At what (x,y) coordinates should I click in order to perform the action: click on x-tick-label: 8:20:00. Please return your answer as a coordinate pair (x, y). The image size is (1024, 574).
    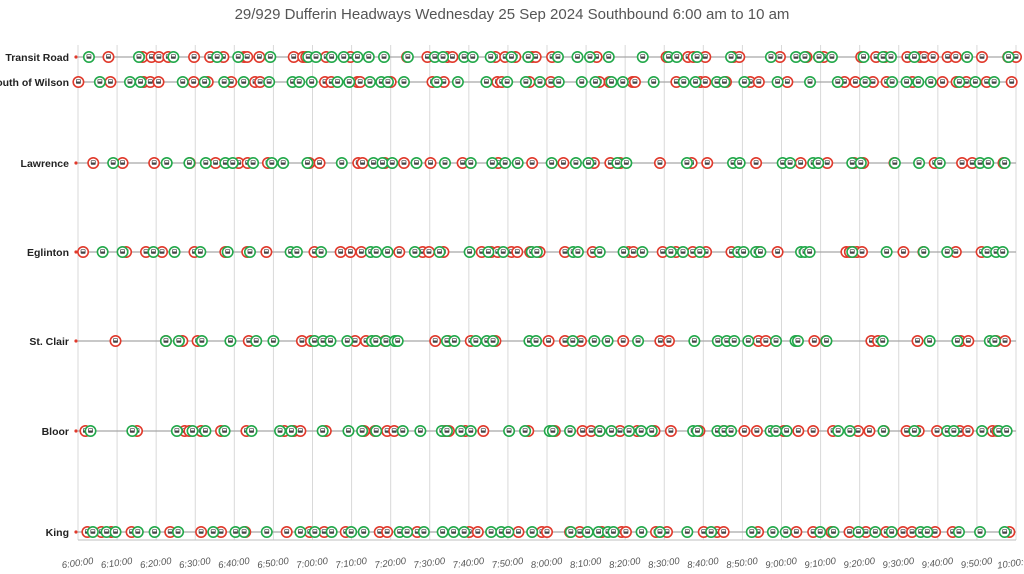
    Looking at the image, I should click on (625, 563).